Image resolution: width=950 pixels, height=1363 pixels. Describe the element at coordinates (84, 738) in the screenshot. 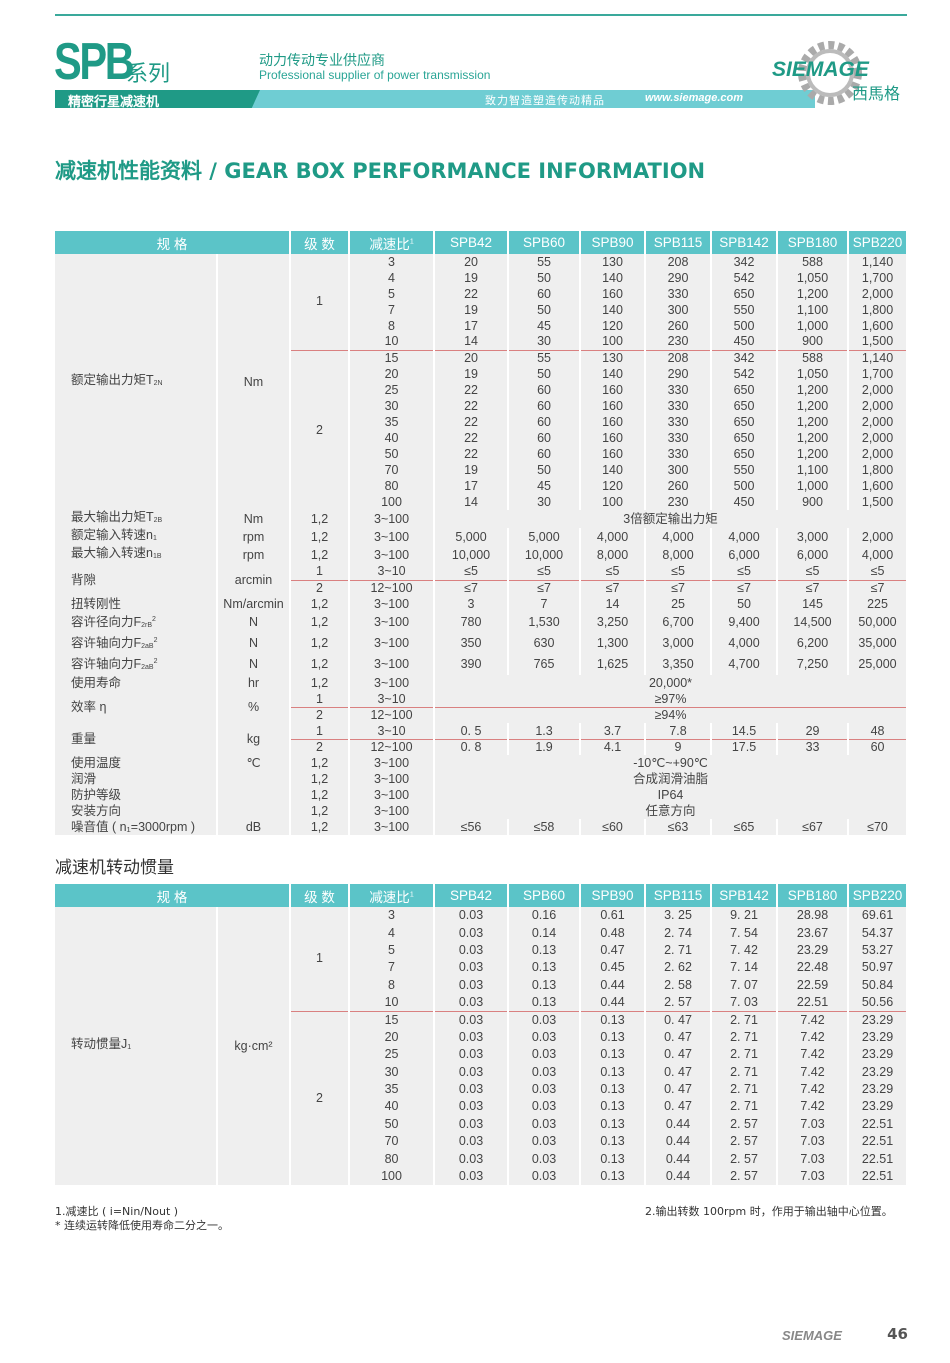

I see `spec-label-text: 重量` at that location.